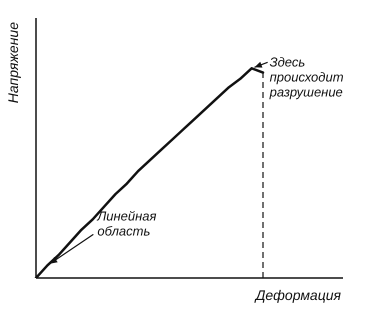 Image resolution: width=365 pixels, height=327 pixels. Describe the element at coordinates (298, 295) in the screenshot. I see `x-axis-title: Деформация` at that location.